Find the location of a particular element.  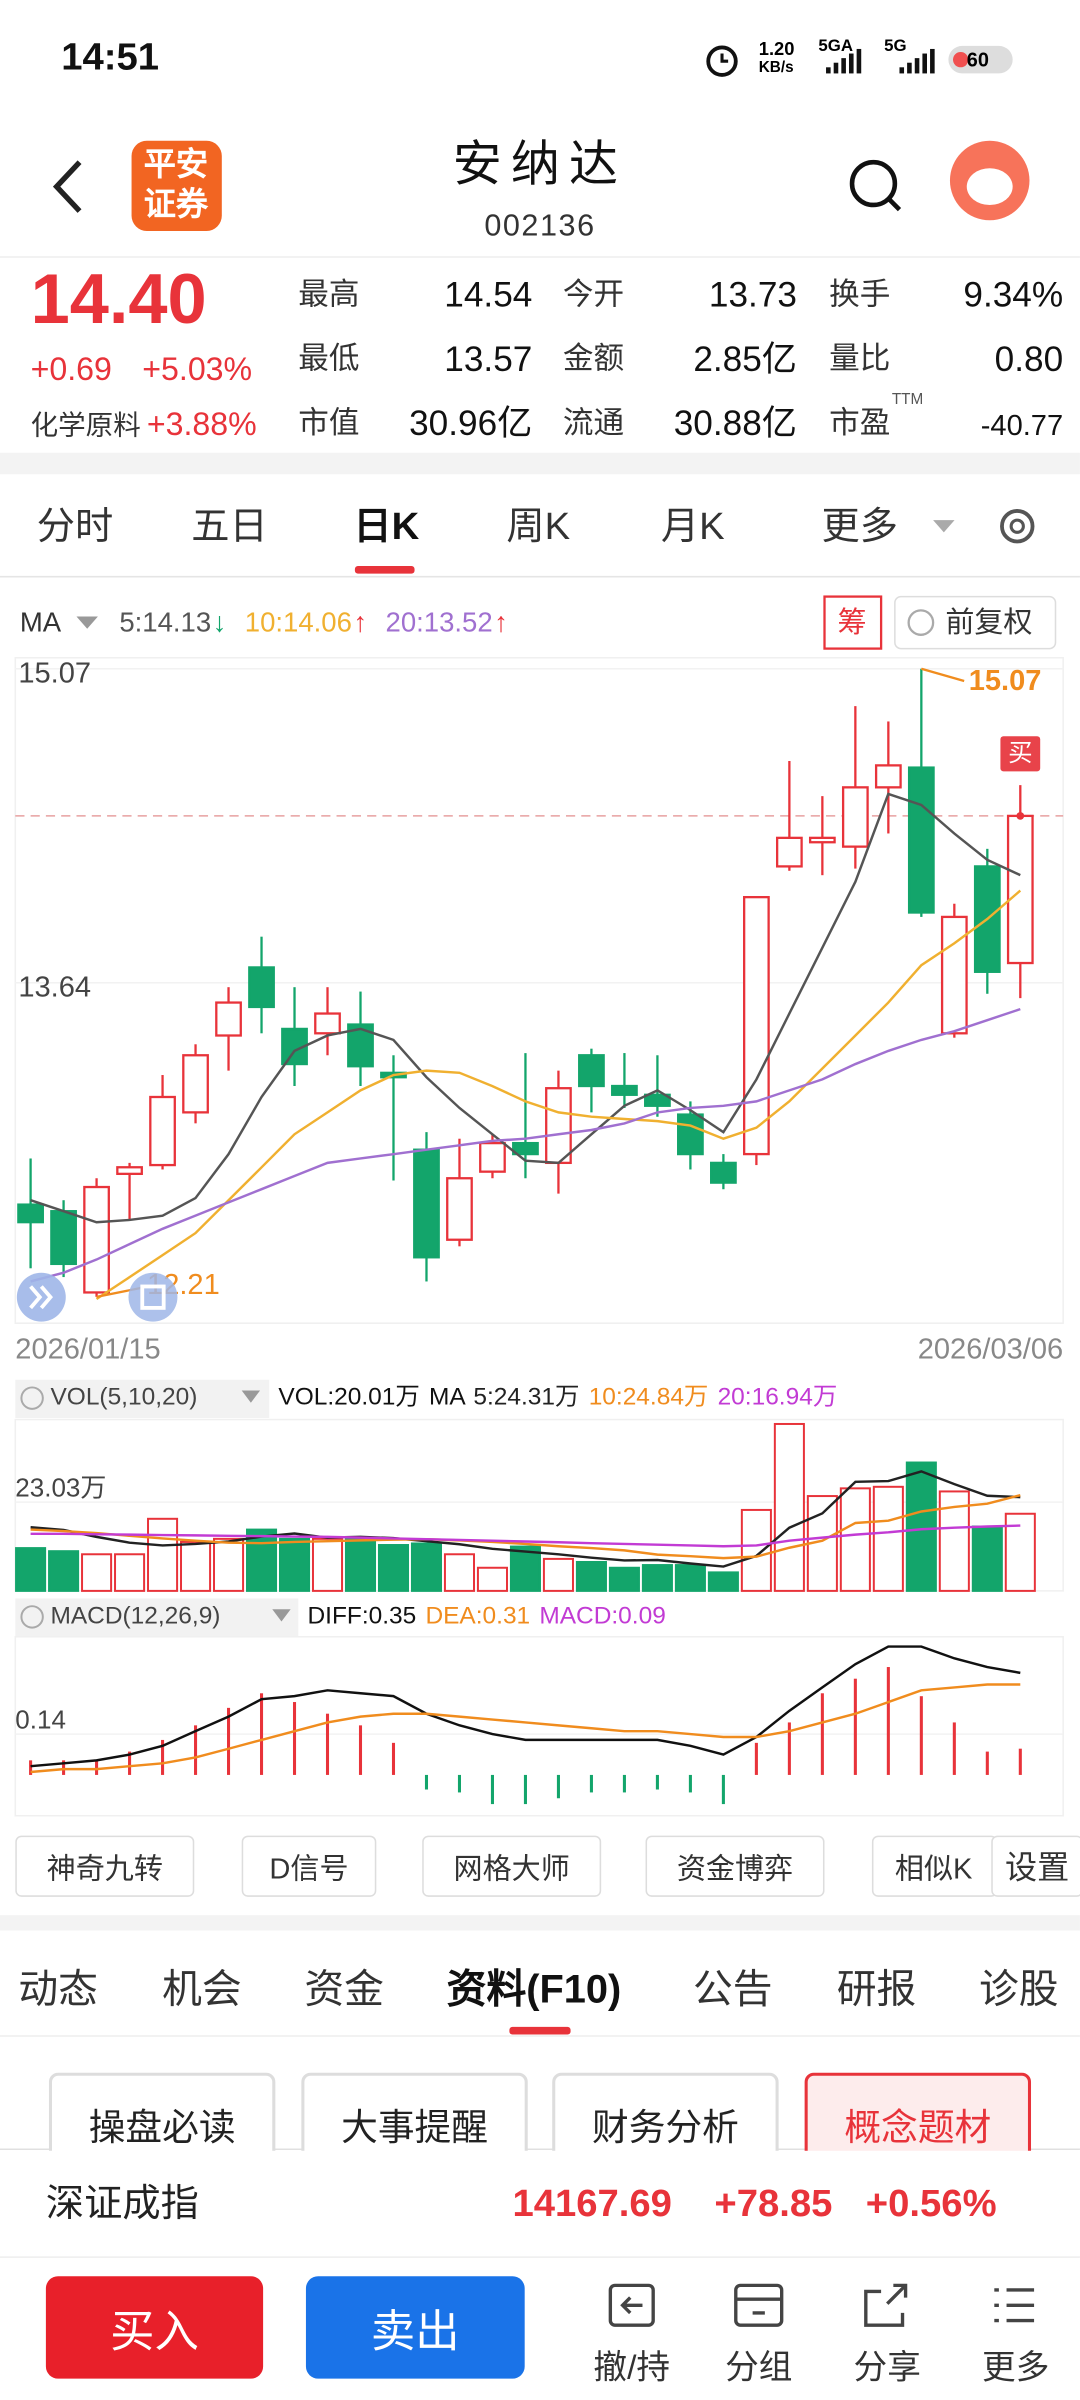

search-button is located at coordinates (873, 183).